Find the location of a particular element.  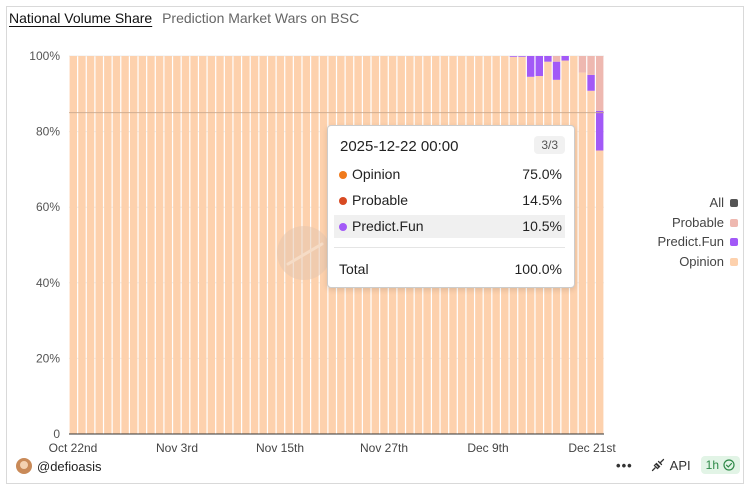

tooltip-value-total: 100.0% is located at coordinates (538, 269).